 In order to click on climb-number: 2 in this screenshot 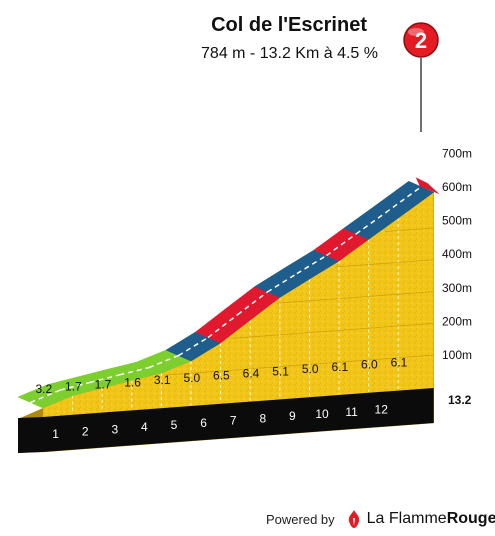, I will do `click(421, 40)`.